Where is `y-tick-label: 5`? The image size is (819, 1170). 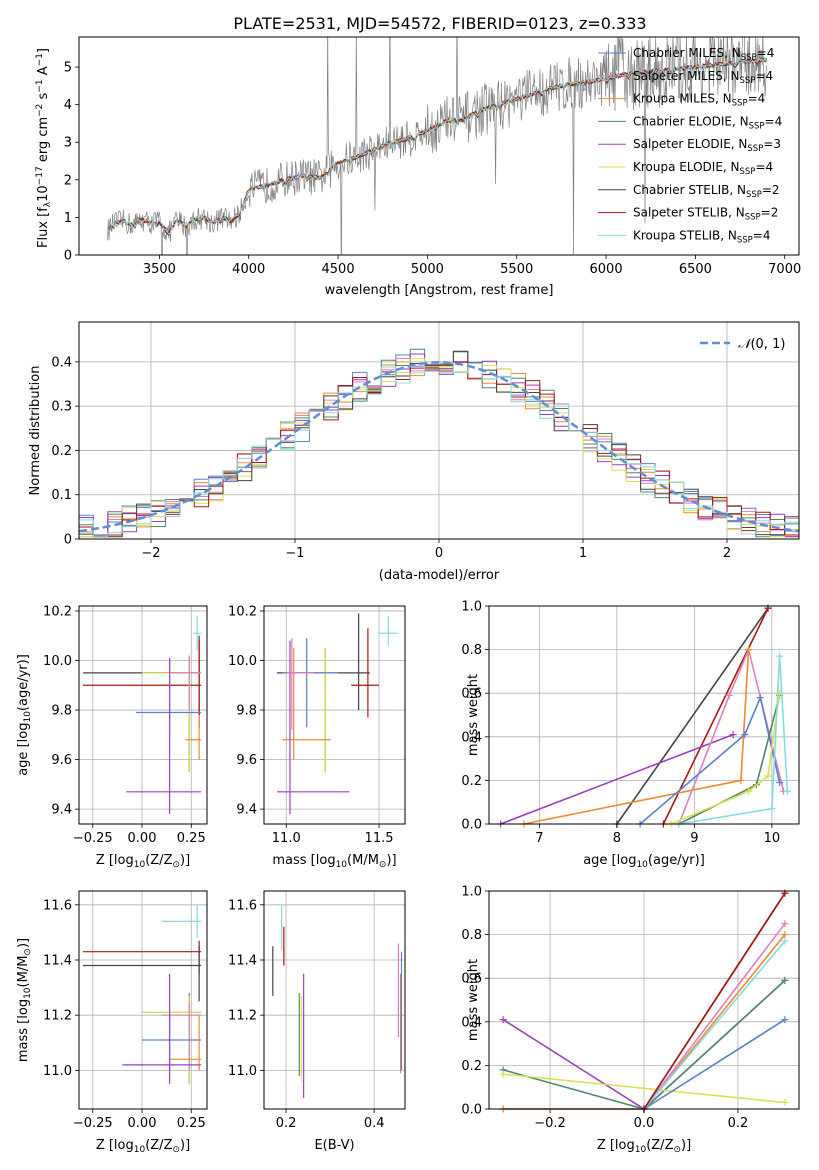 y-tick-label: 5 is located at coordinates (68, 68).